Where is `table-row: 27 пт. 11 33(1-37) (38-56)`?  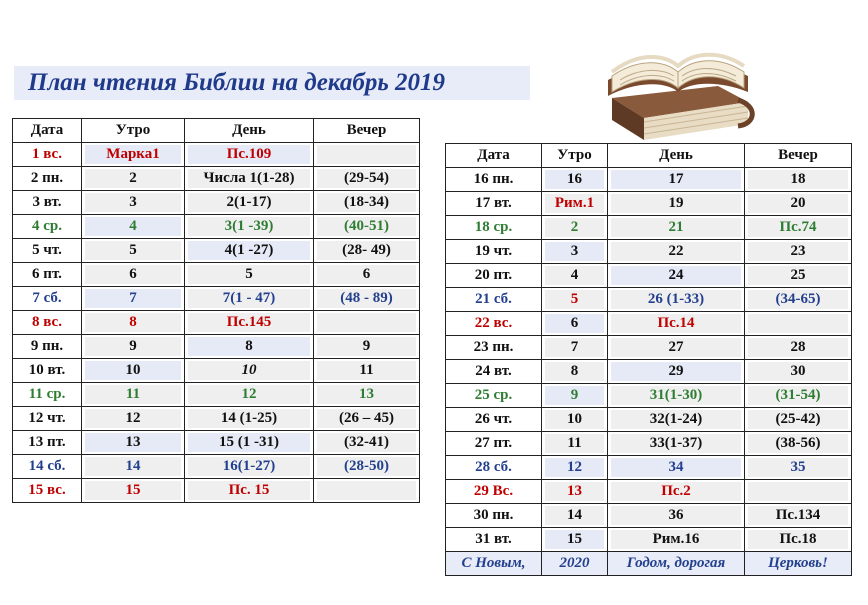 table-row: 27 пт. 11 33(1-37) (38-56) is located at coordinates (648, 443).